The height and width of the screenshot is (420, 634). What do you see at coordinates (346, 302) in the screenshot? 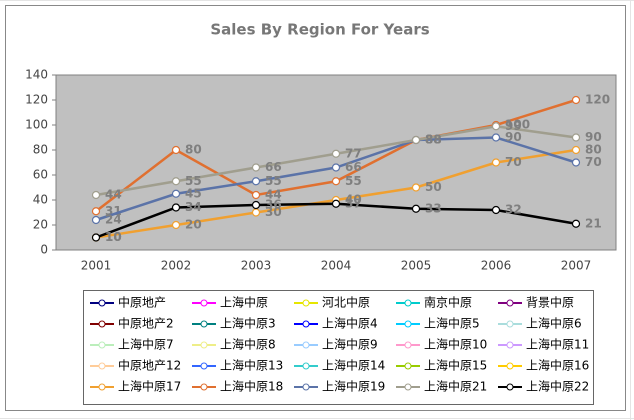
I see `legend-label: 河北中原` at bounding box center [346, 302].